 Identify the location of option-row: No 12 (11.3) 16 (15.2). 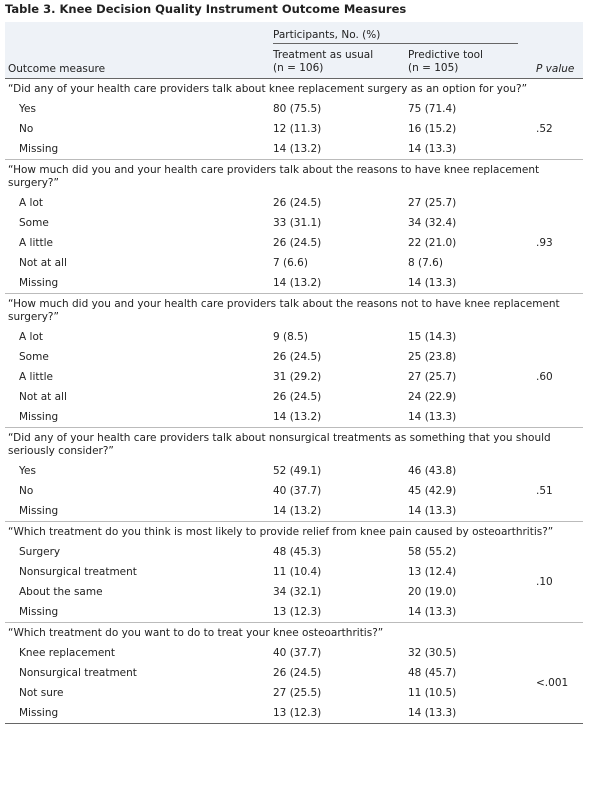
(294, 129).